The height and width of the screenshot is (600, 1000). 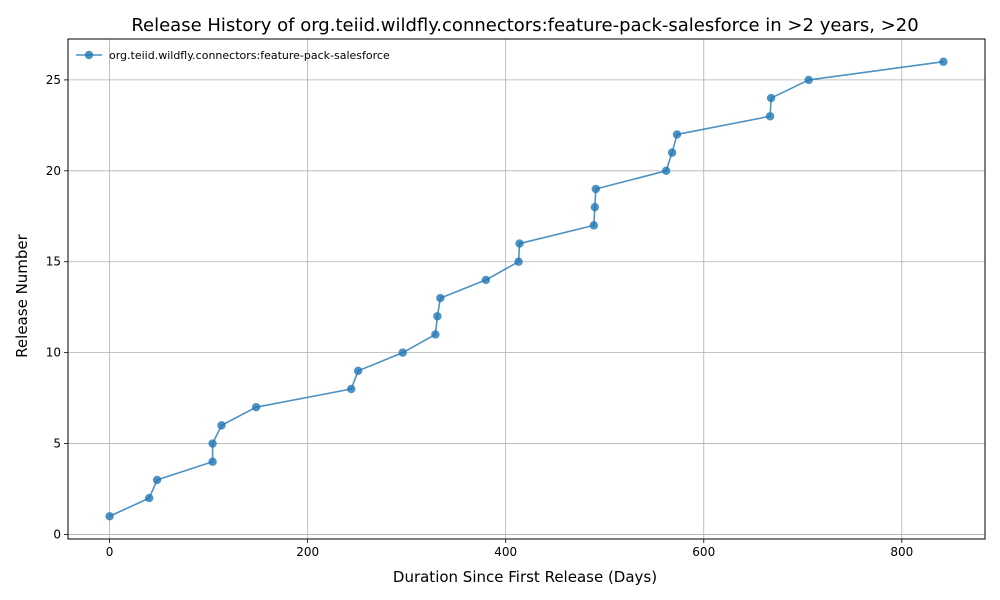 What do you see at coordinates (22, 295) in the screenshot?
I see `y-axis-title: Release Number` at bounding box center [22, 295].